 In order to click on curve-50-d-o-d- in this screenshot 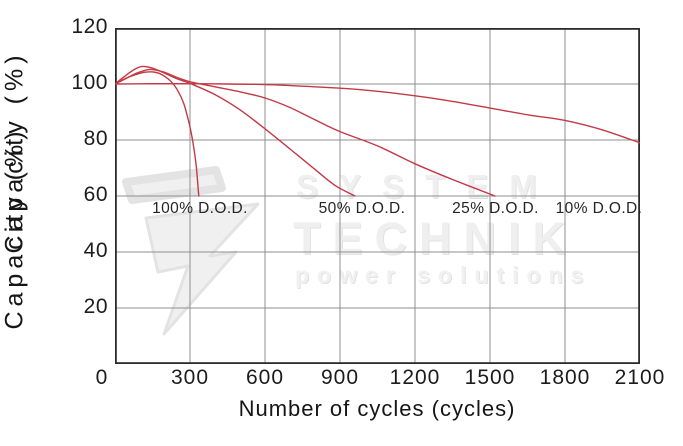, I will do `click(235, 131)`.